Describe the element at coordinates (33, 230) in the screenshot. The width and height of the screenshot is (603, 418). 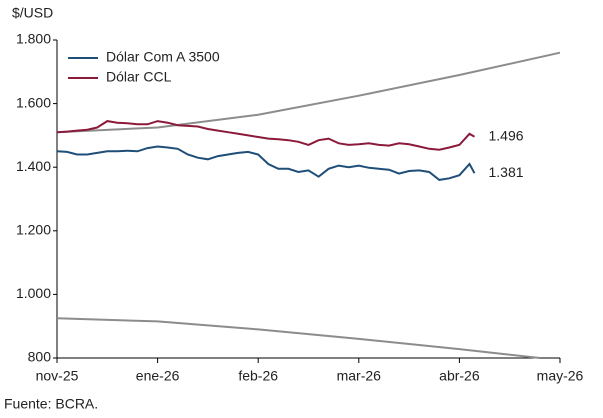
I see `y-tick-label: 1.200` at that location.